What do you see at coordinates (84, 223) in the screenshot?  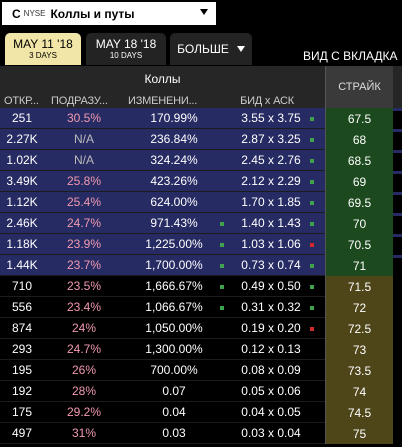 I see `implied-vol-cell: 24.7%` at bounding box center [84, 223].